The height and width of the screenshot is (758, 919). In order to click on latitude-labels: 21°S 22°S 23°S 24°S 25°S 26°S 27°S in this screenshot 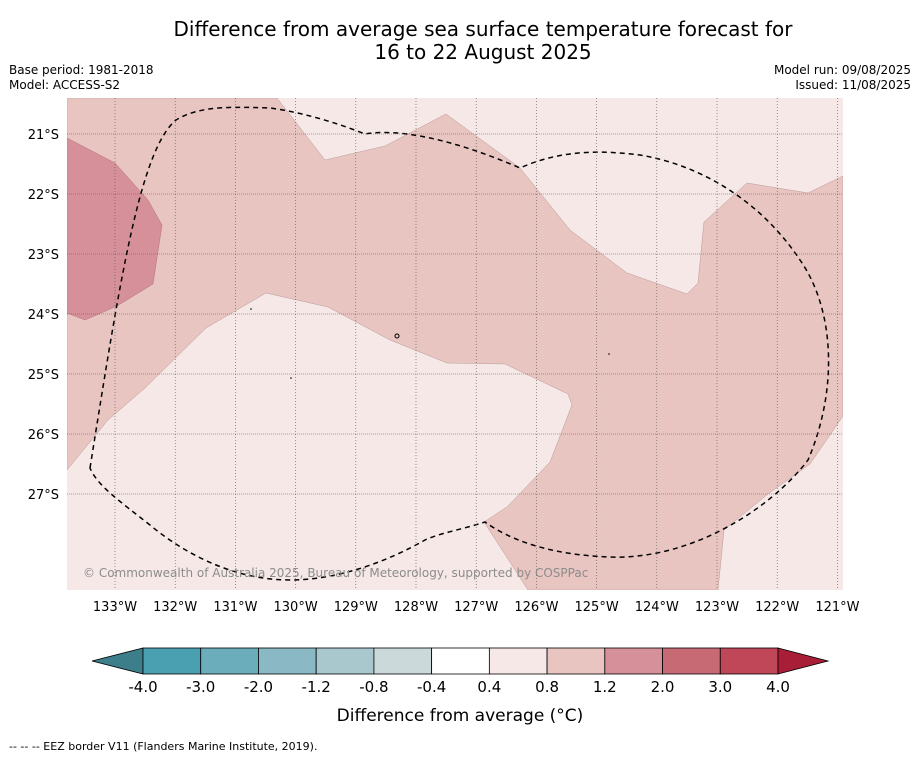, I will do `click(43, 315)`.